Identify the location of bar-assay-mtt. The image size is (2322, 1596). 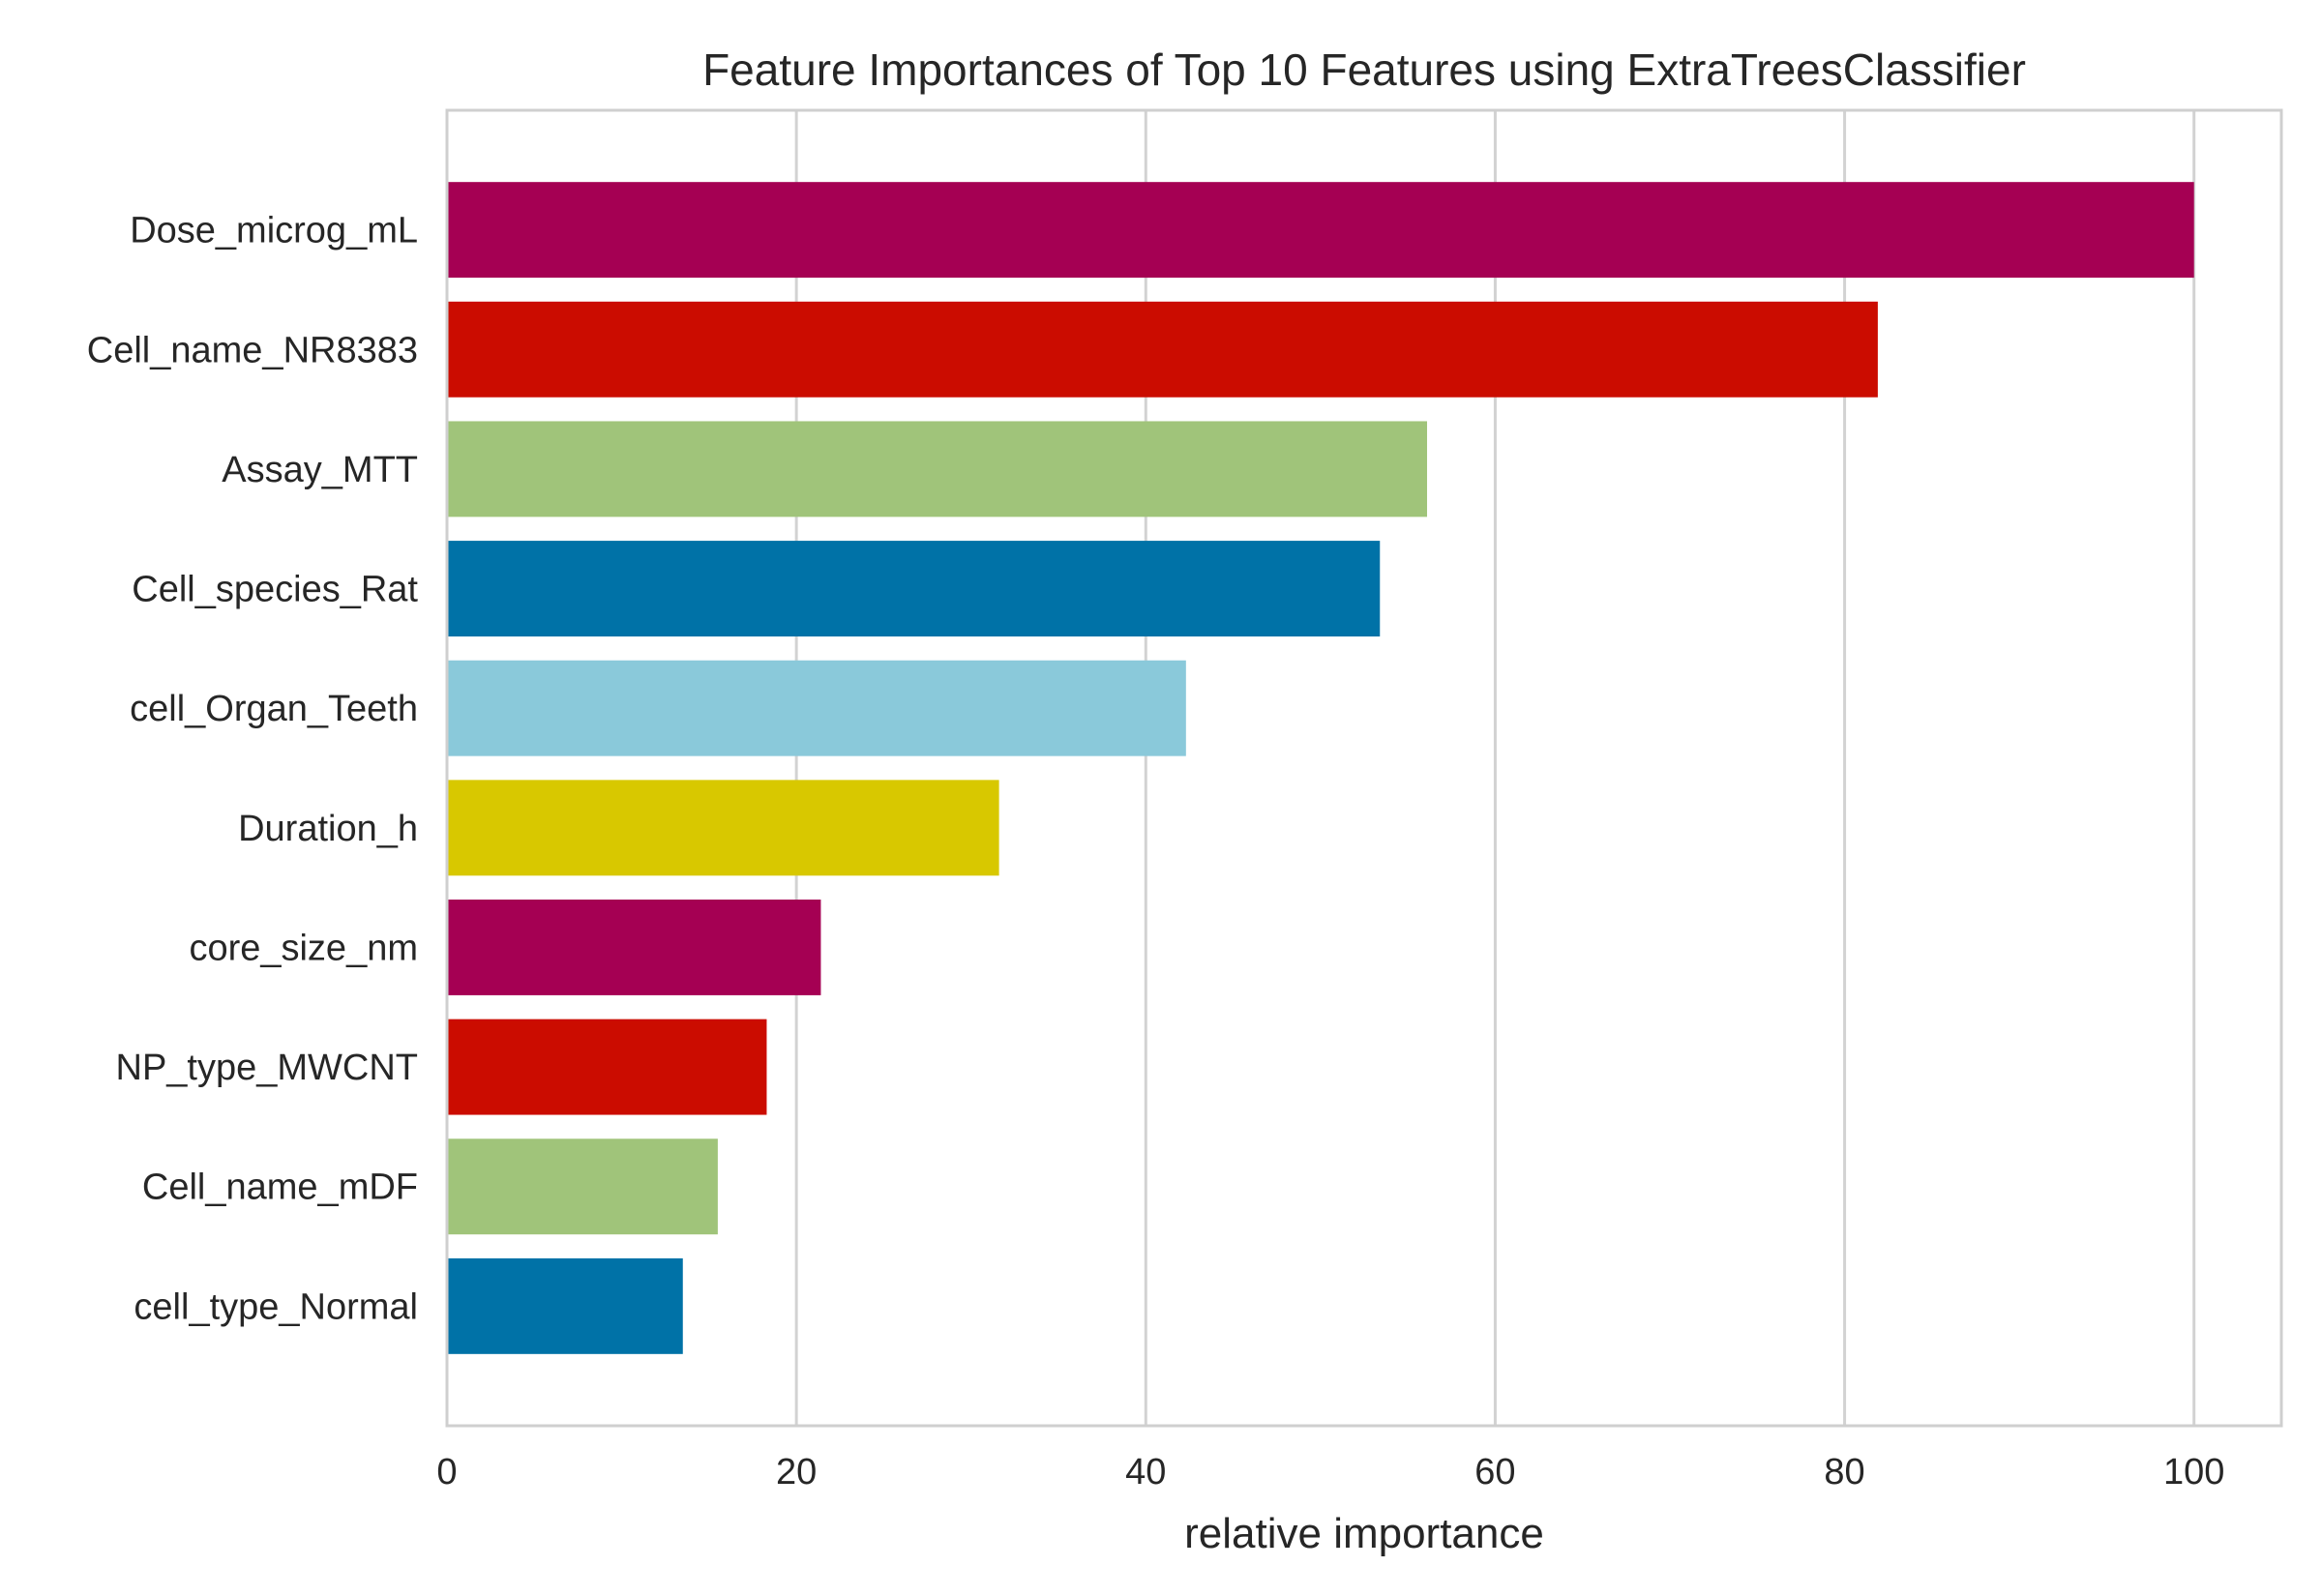
(937, 469).